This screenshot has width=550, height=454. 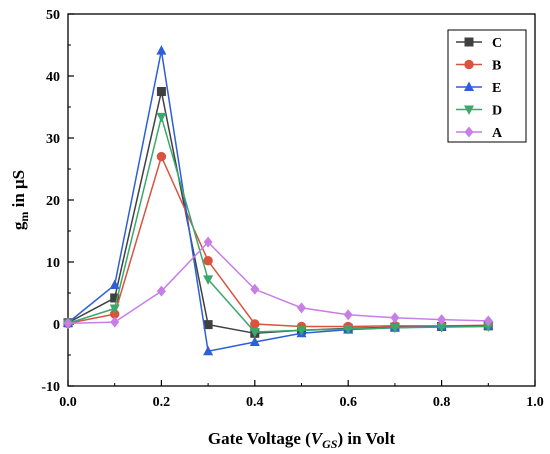 What do you see at coordinates (255, 402) in the screenshot?
I see `x-tick-label: 0.4` at bounding box center [255, 402].